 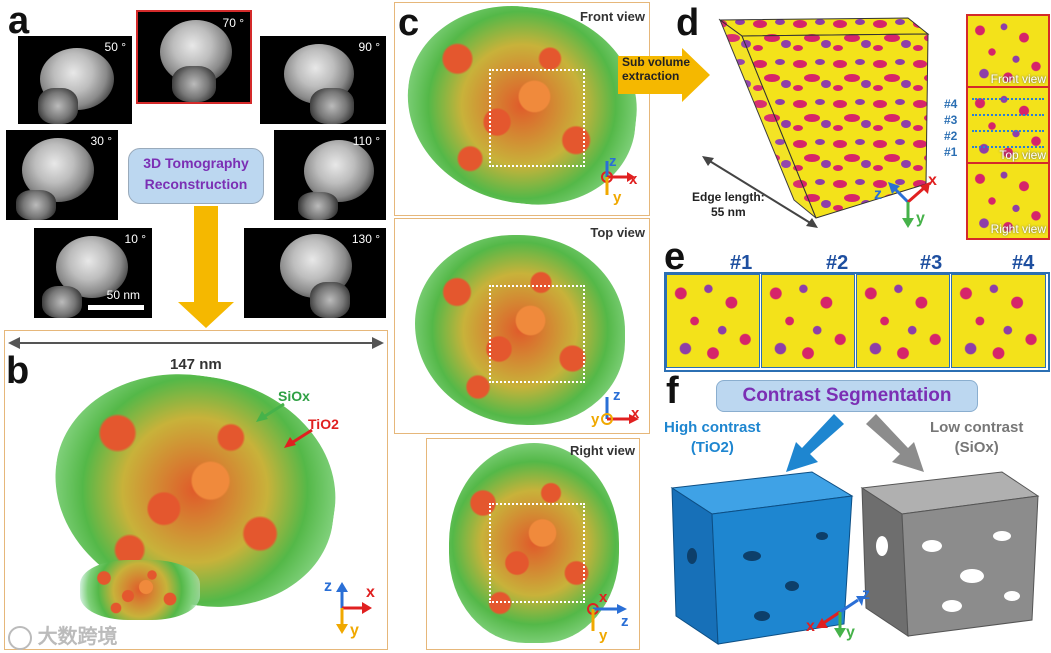 I want to click on slice-label-3: #3, so click(x=931, y=263).